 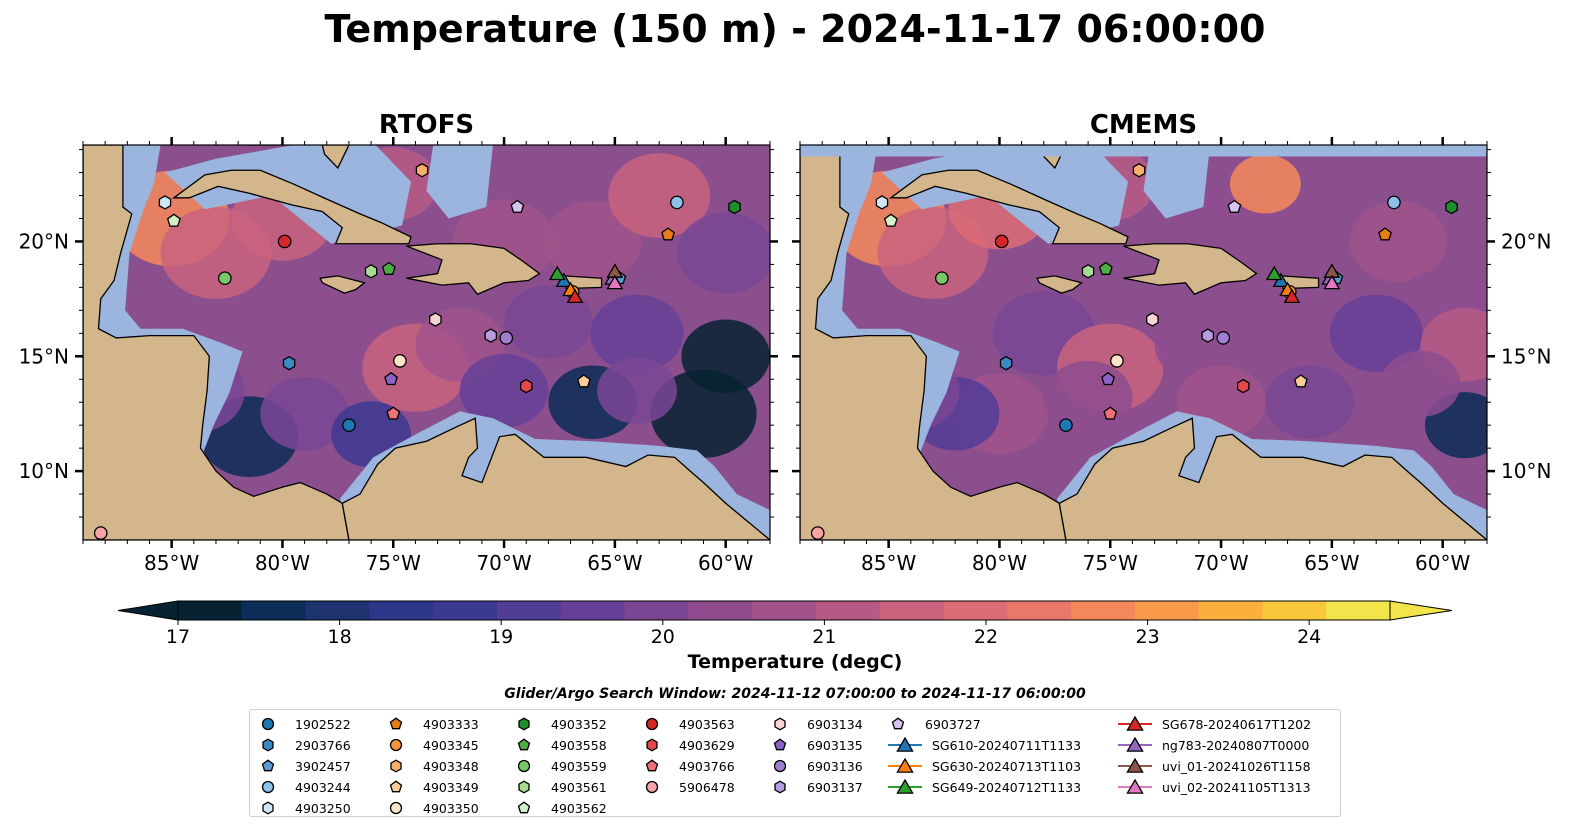 What do you see at coordinates (579, 745) in the screenshot?
I see `legend-label: 4903558` at bounding box center [579, 745].